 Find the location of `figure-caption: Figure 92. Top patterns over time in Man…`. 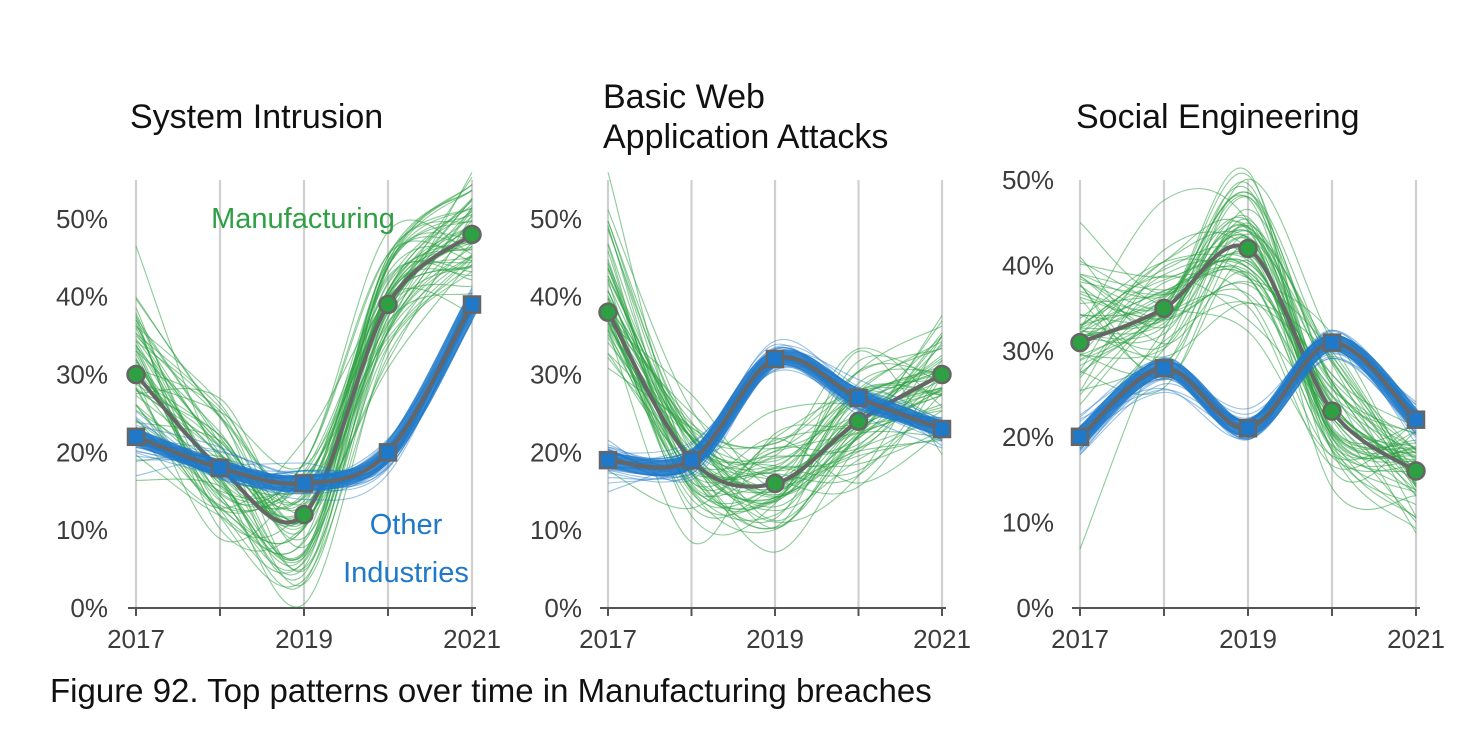

figure-caption: Figure 92. Top patterns over time in Man… is located at coordinates (491, 690).